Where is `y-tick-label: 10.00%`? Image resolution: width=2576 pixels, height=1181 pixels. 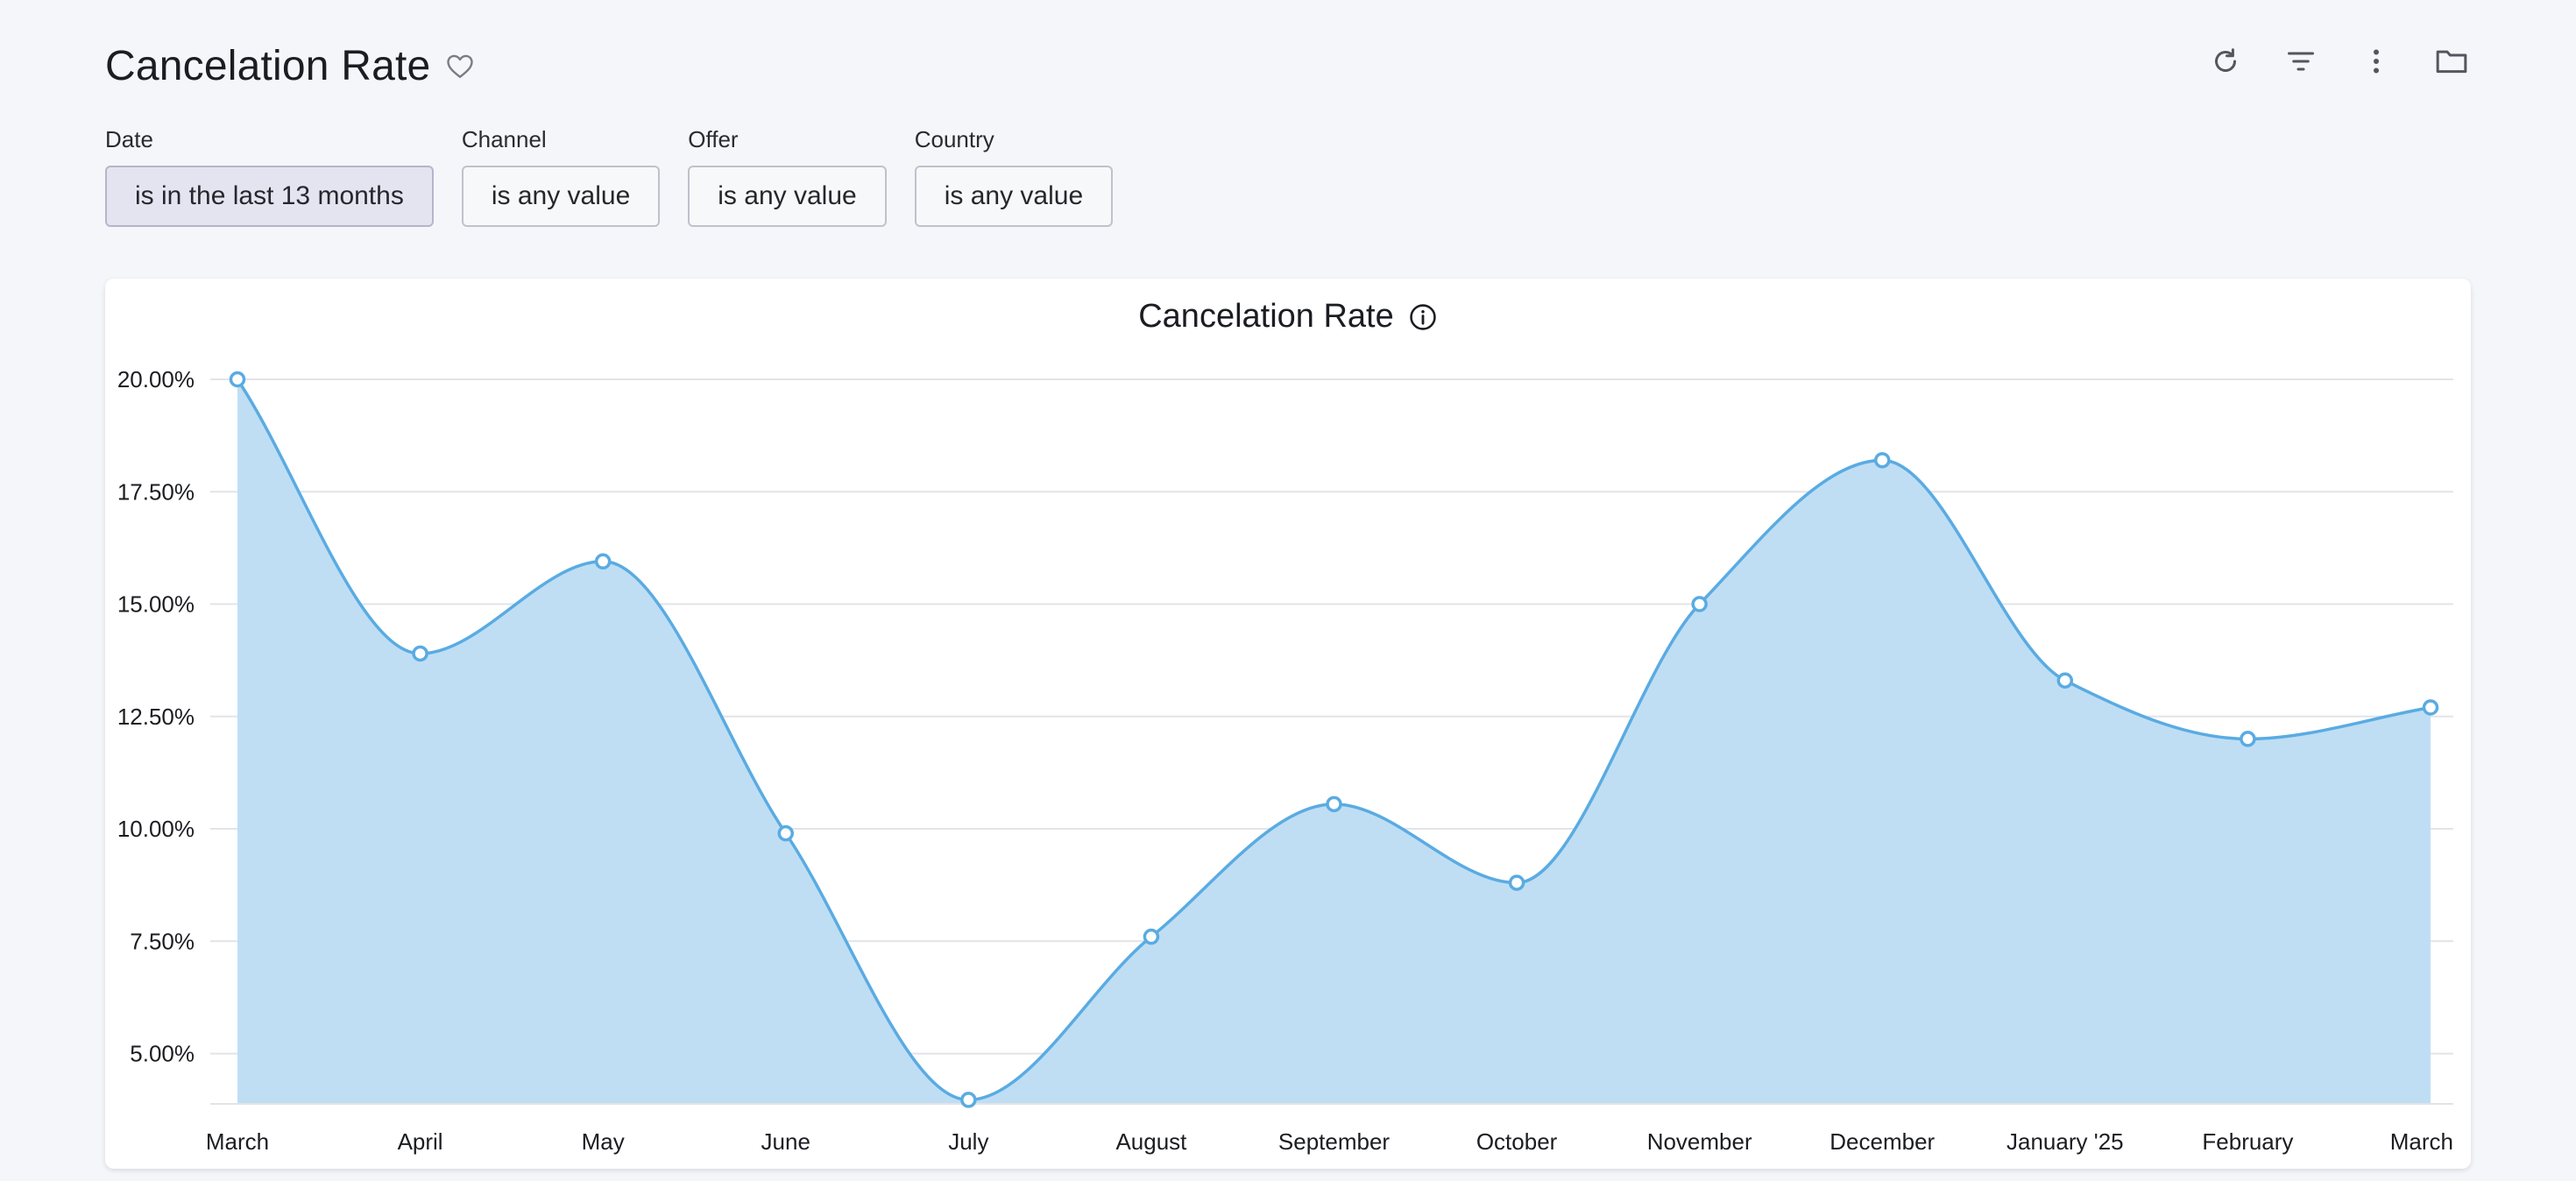 y-tick-label: 10.00% is located at coordinates (156, 829).